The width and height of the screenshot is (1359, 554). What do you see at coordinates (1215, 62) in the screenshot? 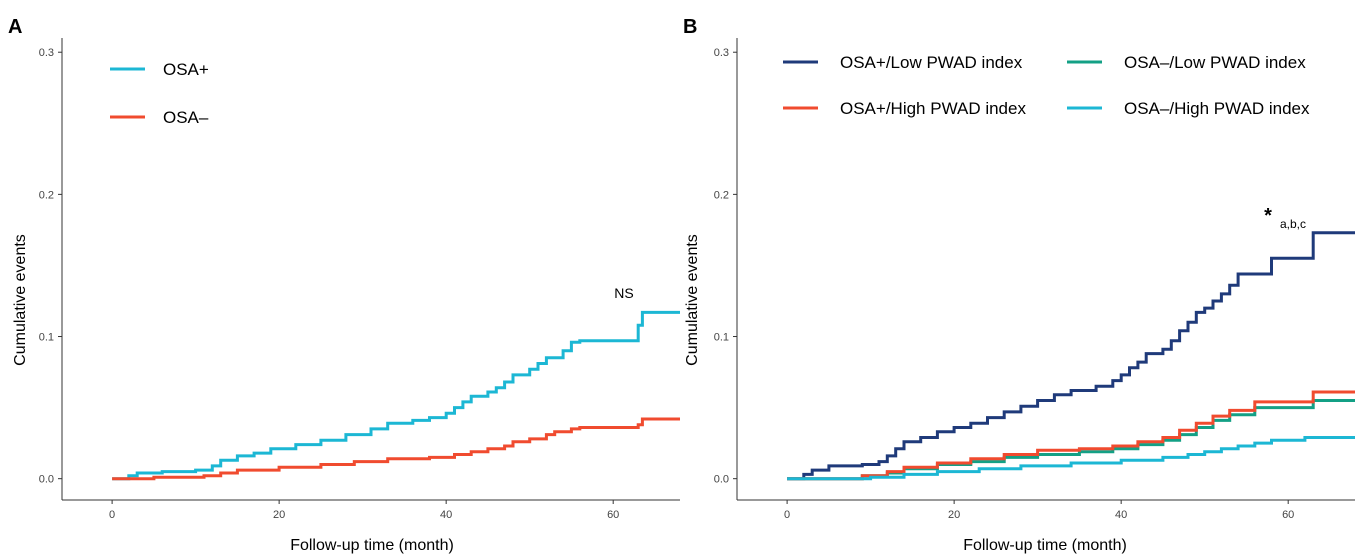
I see `legend-label-osa-minus-low-pwad: OSA–/Low PWAD index` at bounding box center [1215, 62].